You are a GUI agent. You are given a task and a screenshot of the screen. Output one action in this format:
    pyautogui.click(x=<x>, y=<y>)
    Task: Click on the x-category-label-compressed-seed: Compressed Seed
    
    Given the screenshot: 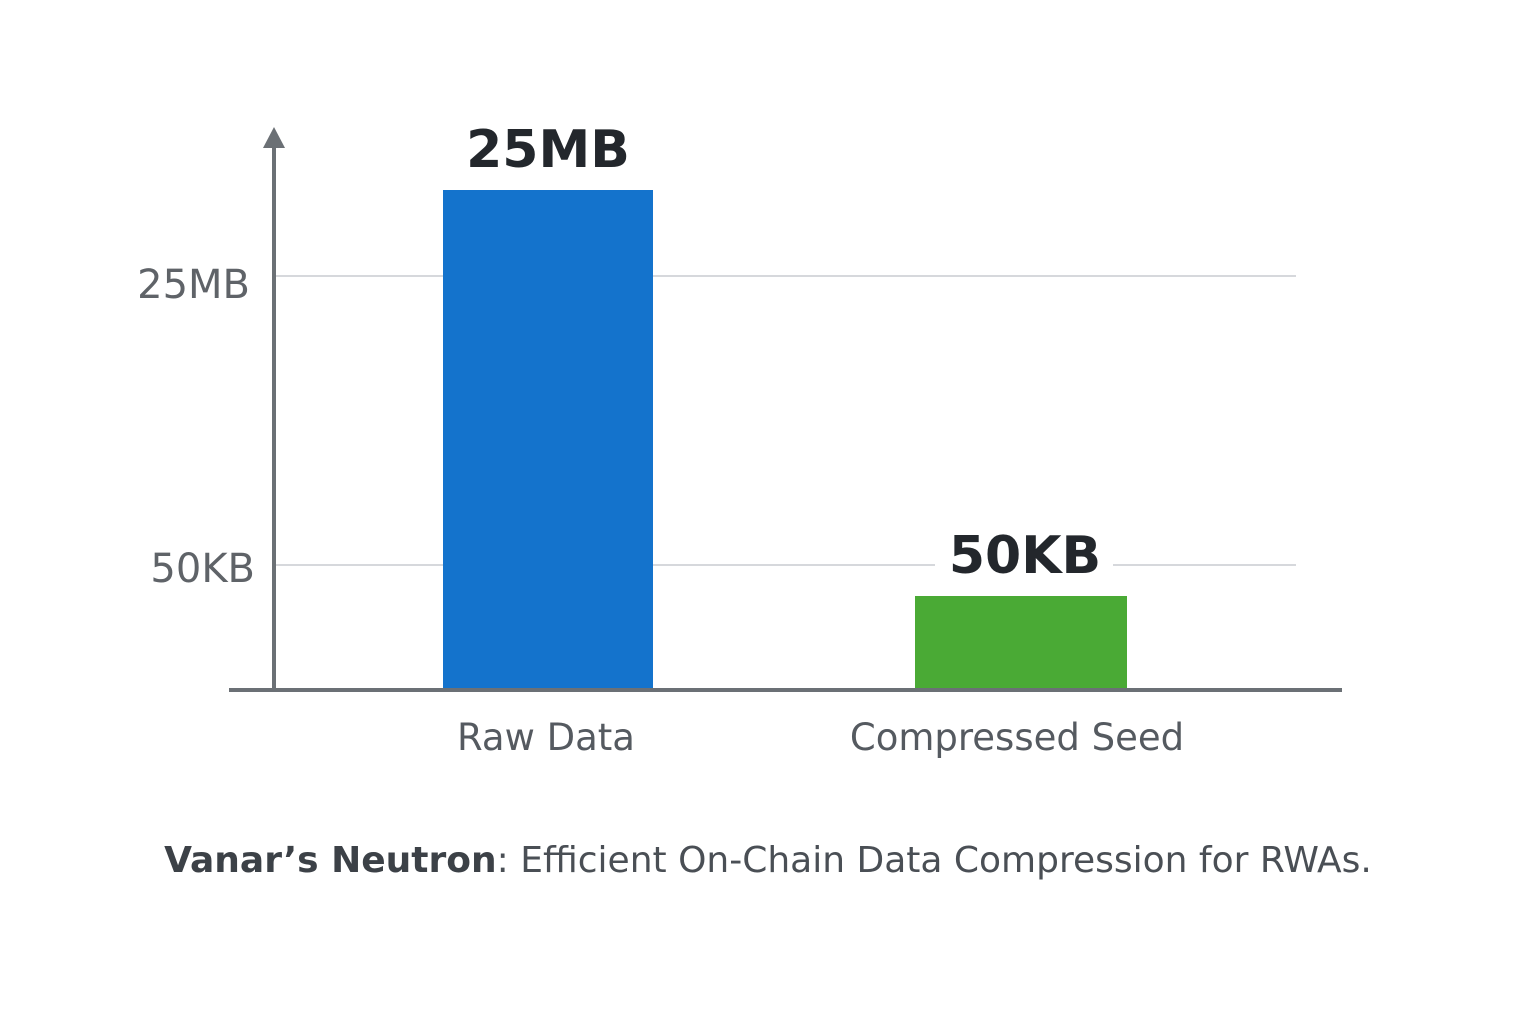 What is the action you would take?
    pyautogui.click(x=1017, y=737)
    